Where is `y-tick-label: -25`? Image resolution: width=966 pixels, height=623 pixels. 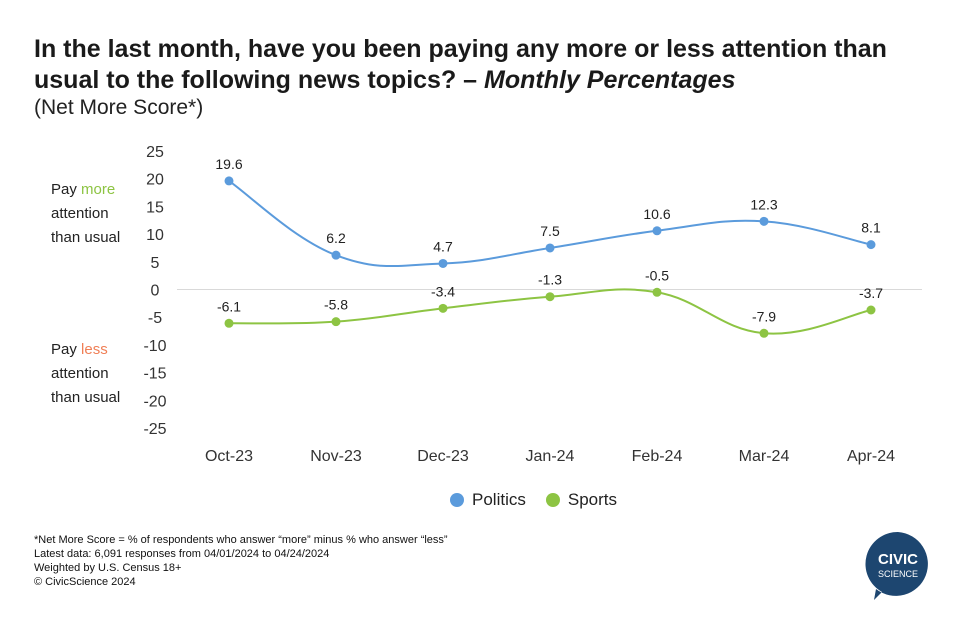 y-tick-label: -25 is located at coordinates (154, 429).